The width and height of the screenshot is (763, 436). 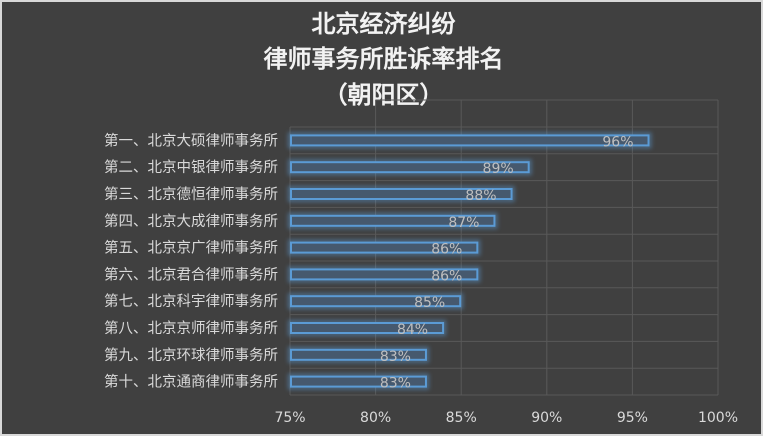 I want to click on x-tick-label: 95%, so click(x=632, y=418).